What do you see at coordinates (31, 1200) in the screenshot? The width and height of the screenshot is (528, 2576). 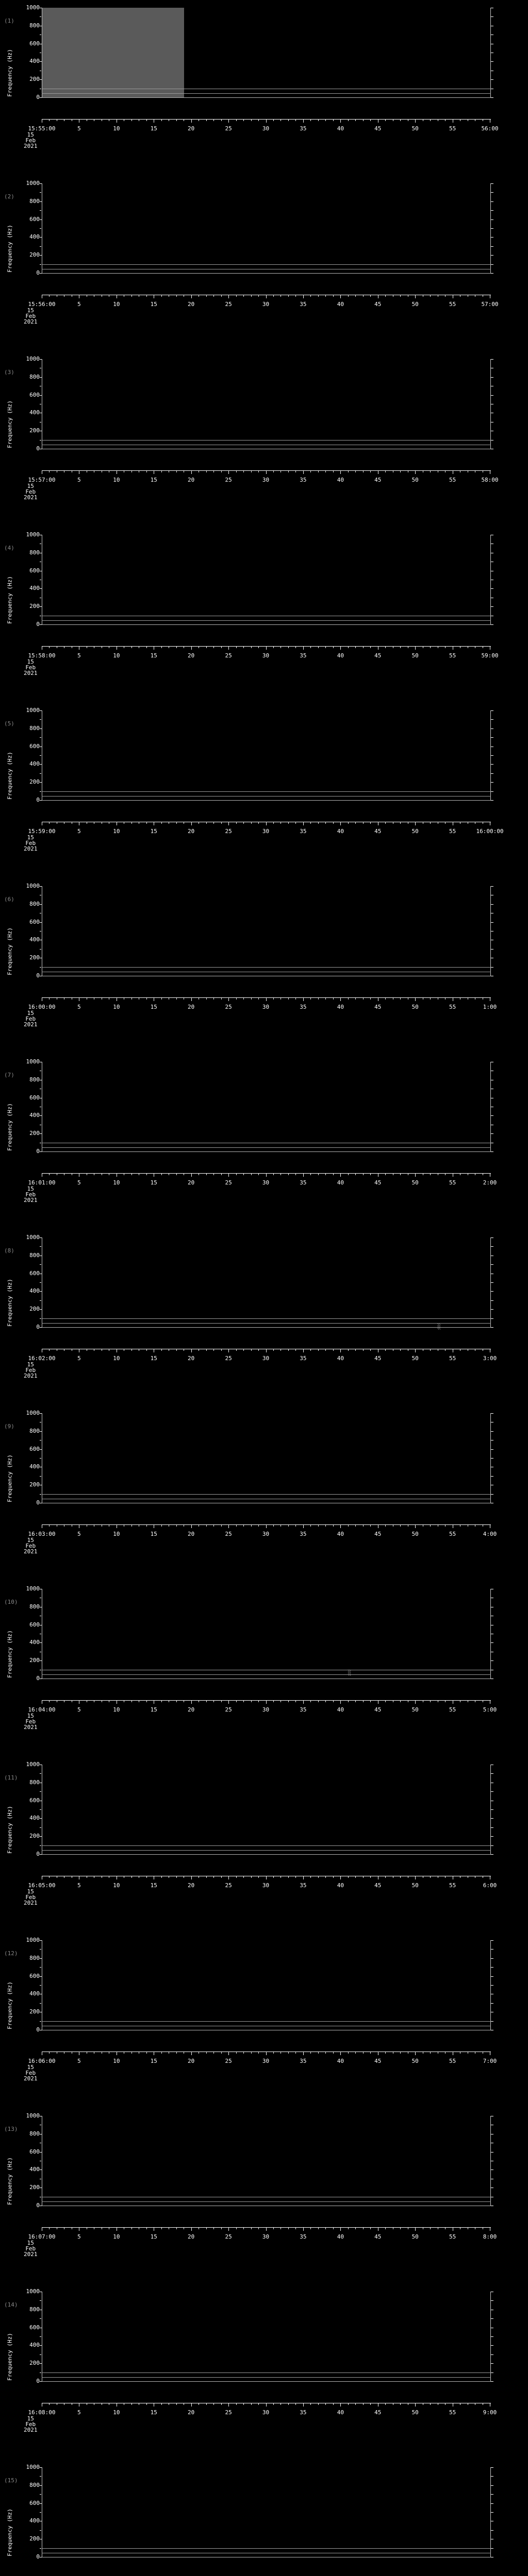 I see `date-line: 2021` at bounding box center [31, 1200].